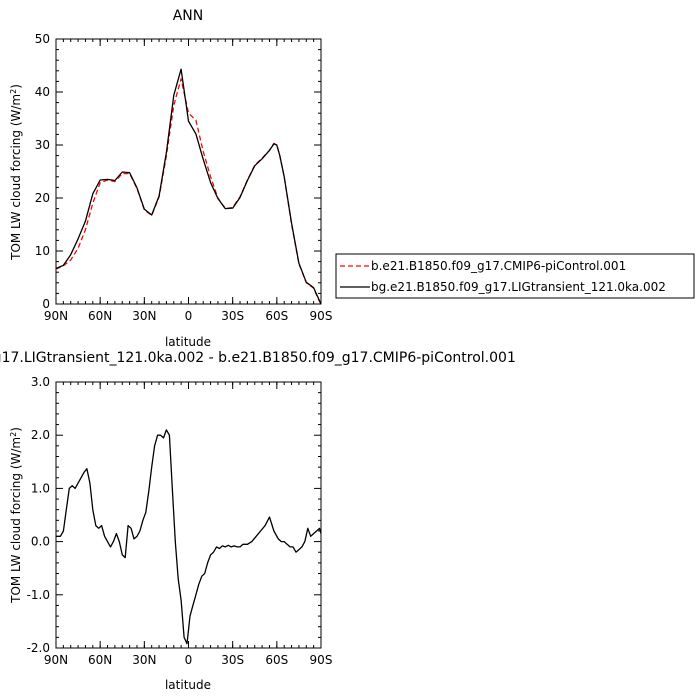  Describe the element at coordinates (56, 660) in the screenshot. I see `bottom-x-tick-label: 90N` at that location.